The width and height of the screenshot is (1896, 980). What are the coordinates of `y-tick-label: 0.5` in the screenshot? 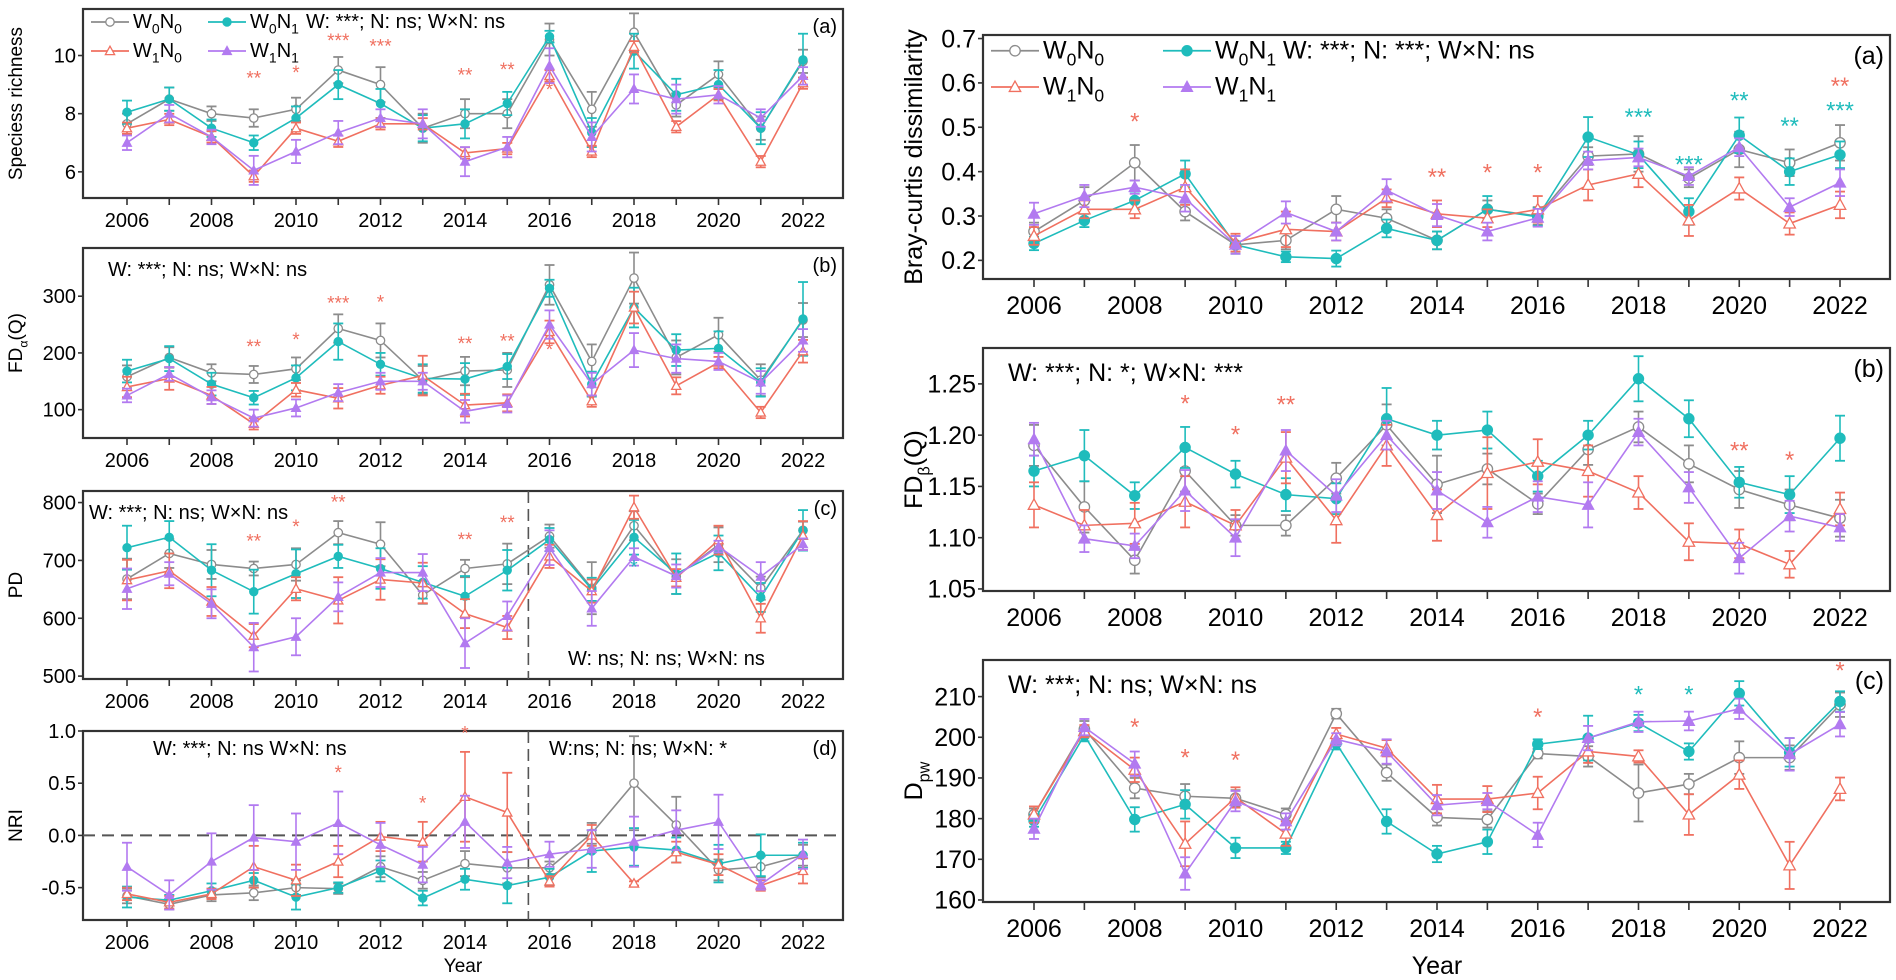 It's located at (958, 128).